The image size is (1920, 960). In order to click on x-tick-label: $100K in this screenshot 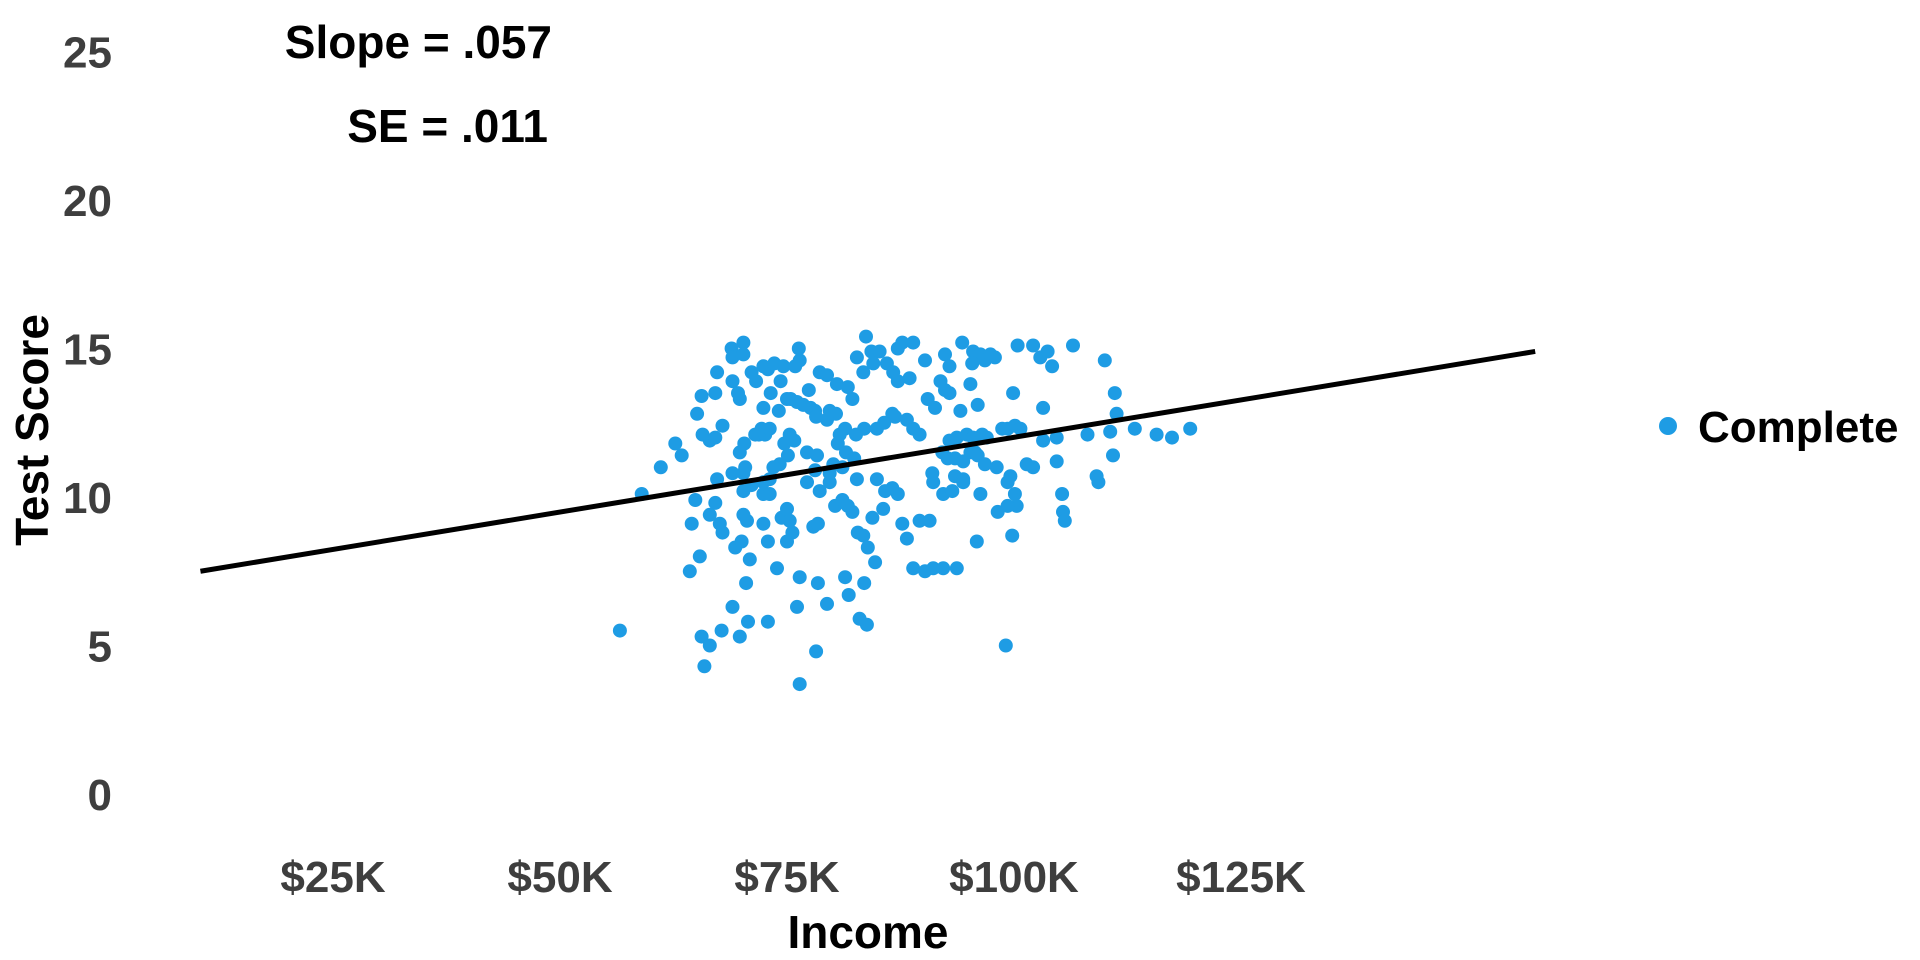, I will do `click(1014, 877)`.